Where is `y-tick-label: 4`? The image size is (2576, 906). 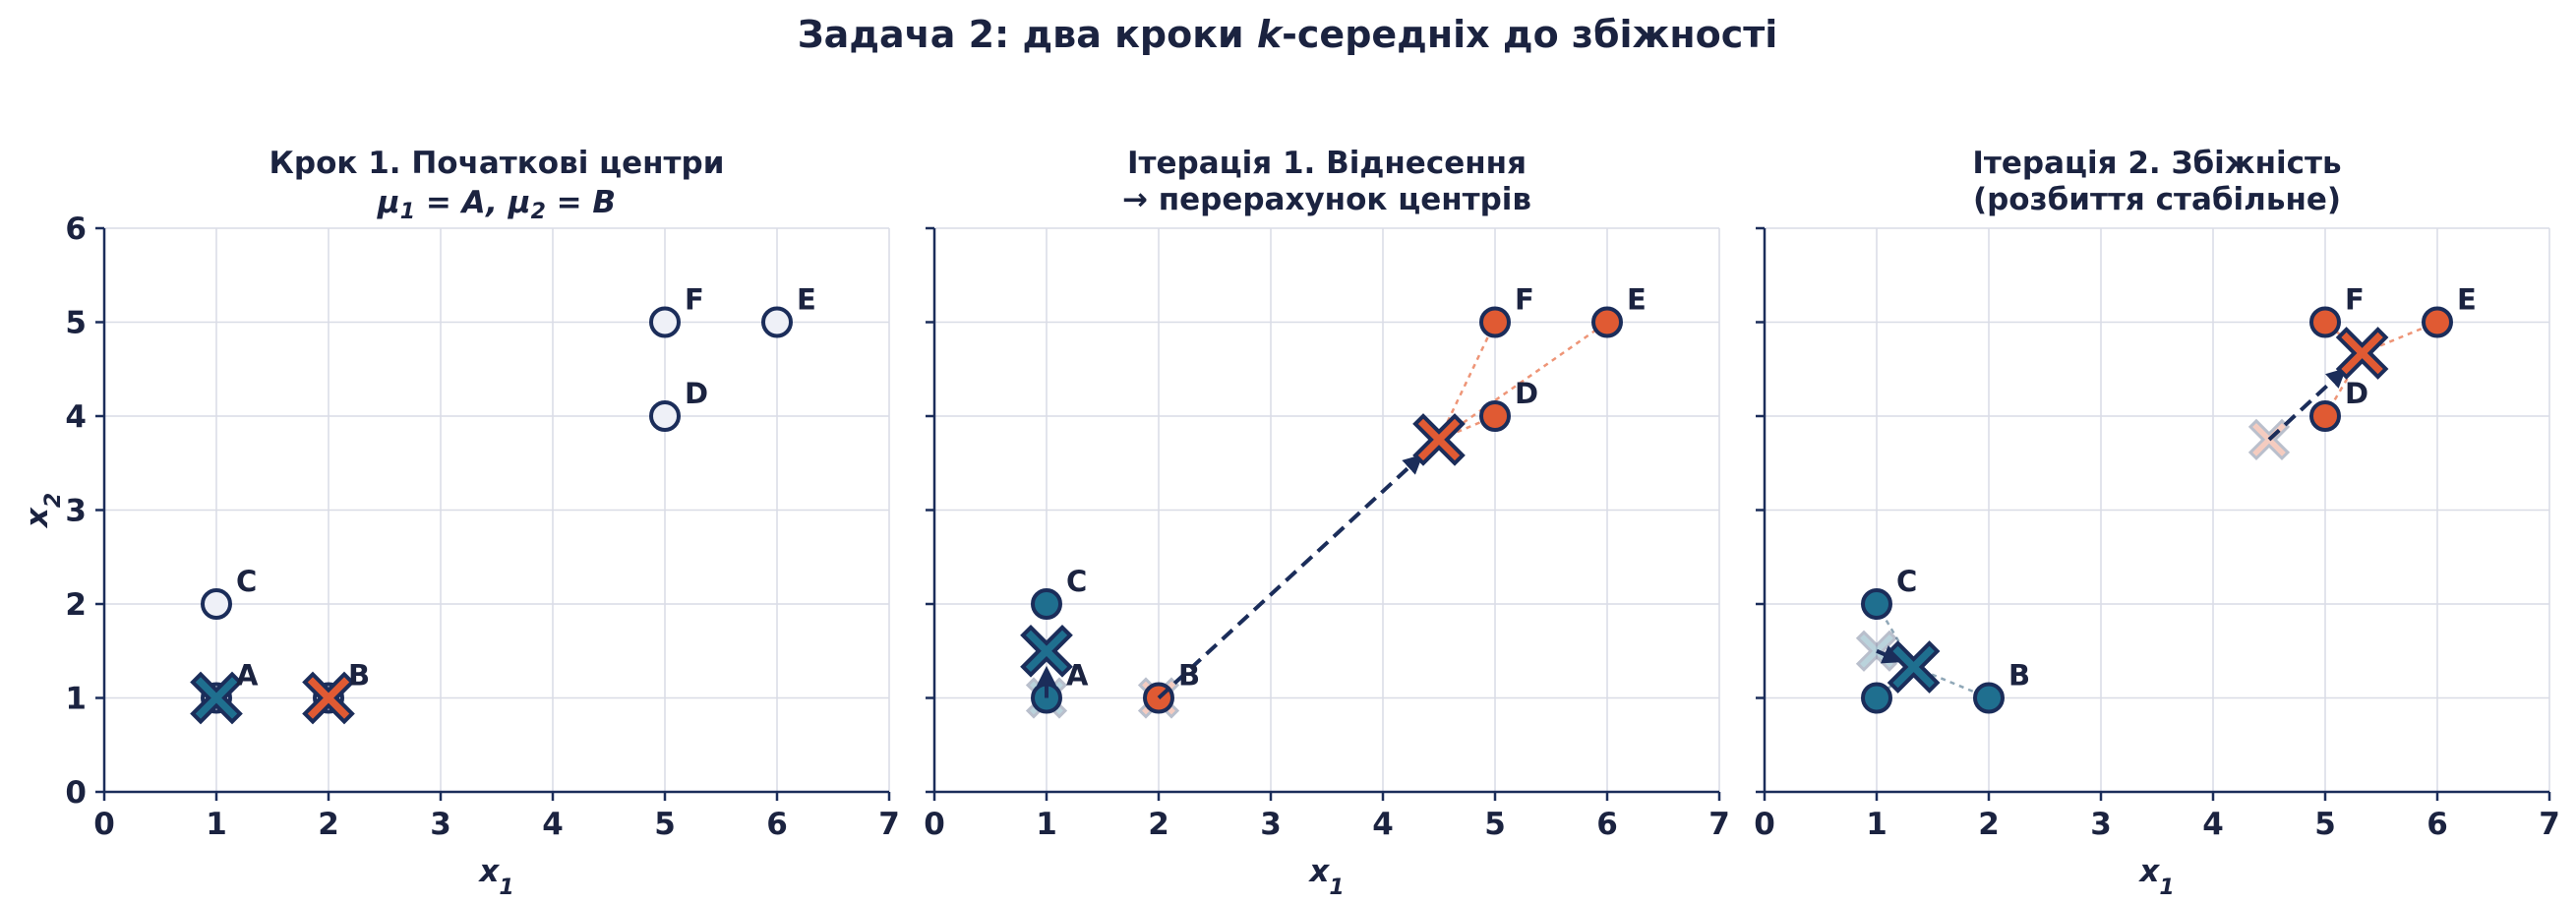
y-tick-label: 4 is located at coordinates (76, 417).